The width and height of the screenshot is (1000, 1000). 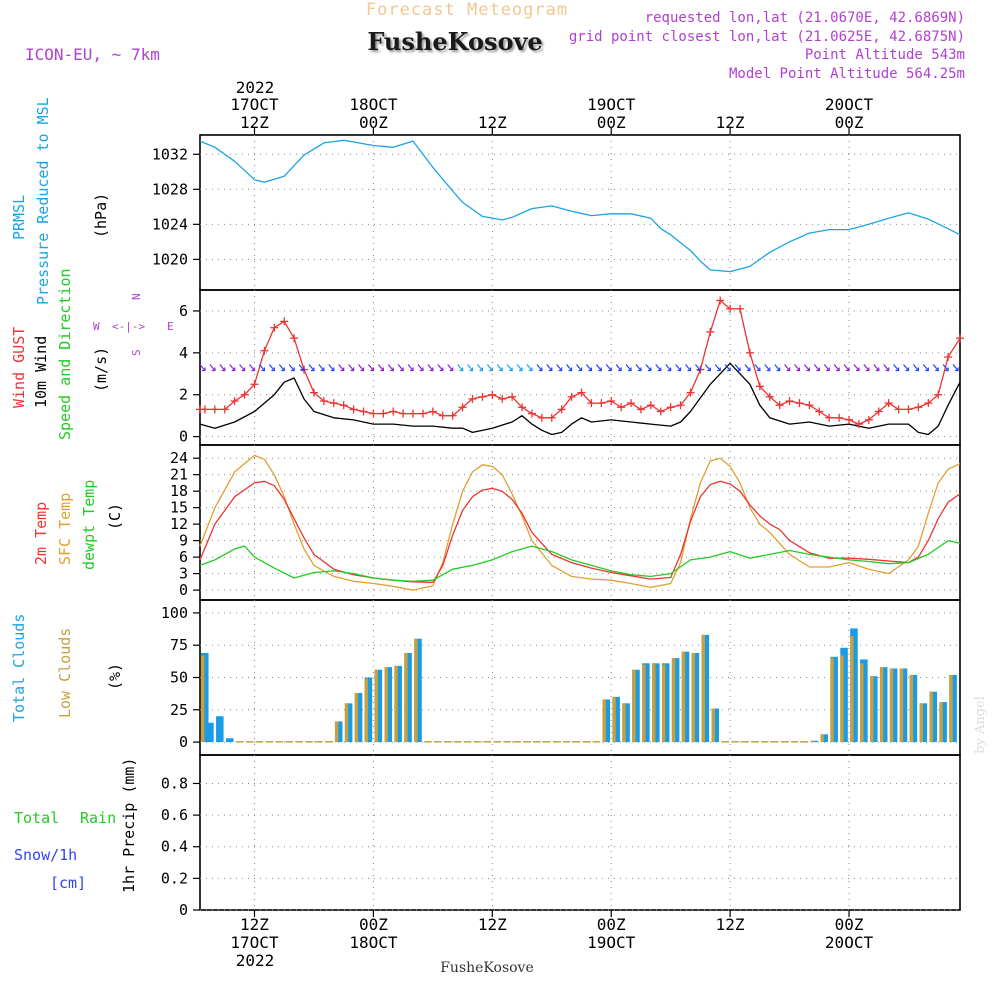 I want to click on temp-sfc-label: SFC Temp, so click(x=65, y=529).